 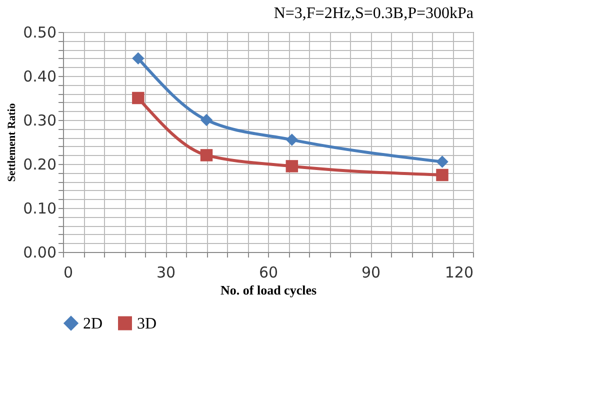 What do you see at coordinates (371, 273) in the screenshot?
I see `x-tick-label: 90` at bounding box center [371, 273].